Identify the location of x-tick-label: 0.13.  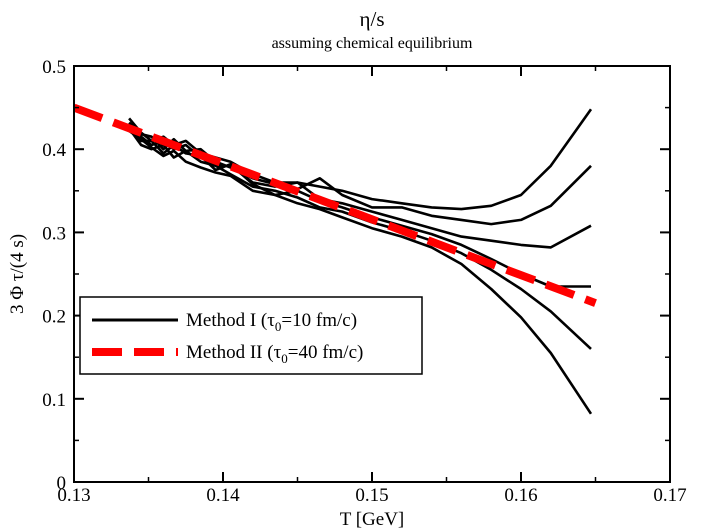
(73, 495).